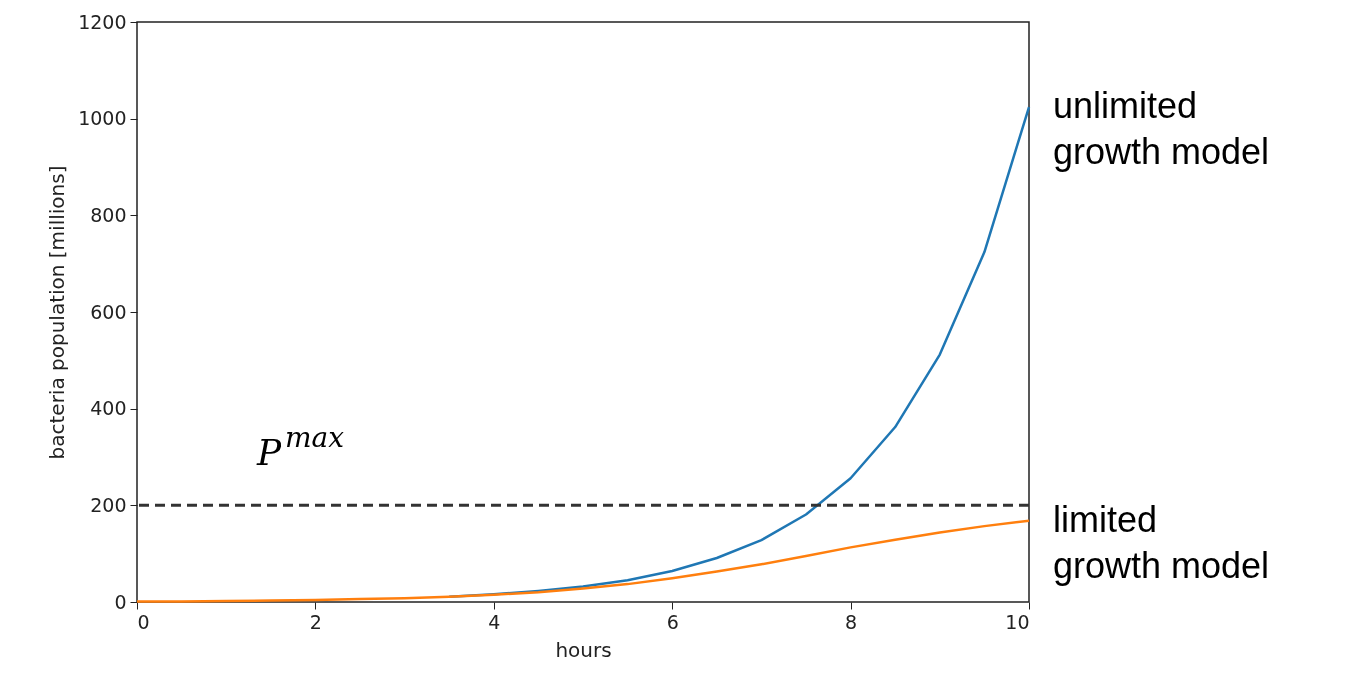 The height and width of the screenshot is (681, 1358). Describe the element at coordinates (851, 621) in the screenshot. I see `x-tick-label: 8` at that location.